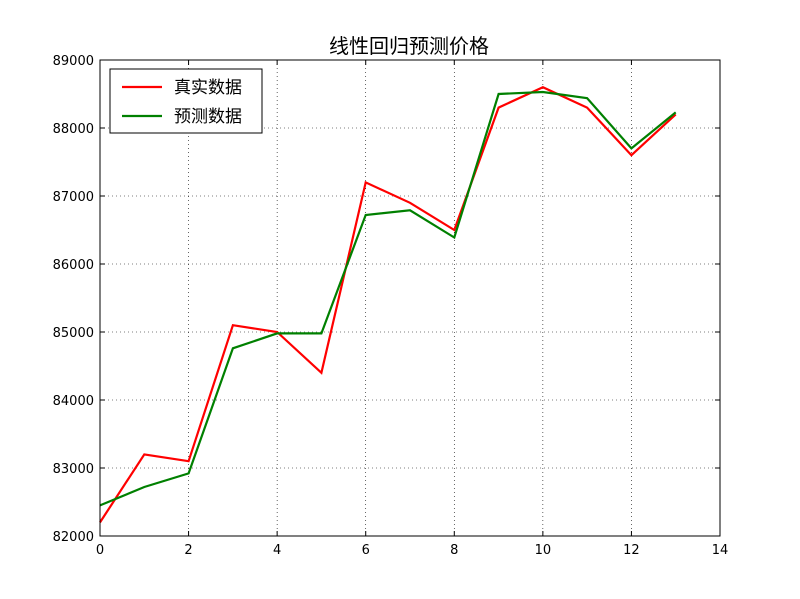  Describe the element at coordinates (208, 88) in the screenshot. I see `legend-label: 真实数据` at that location.